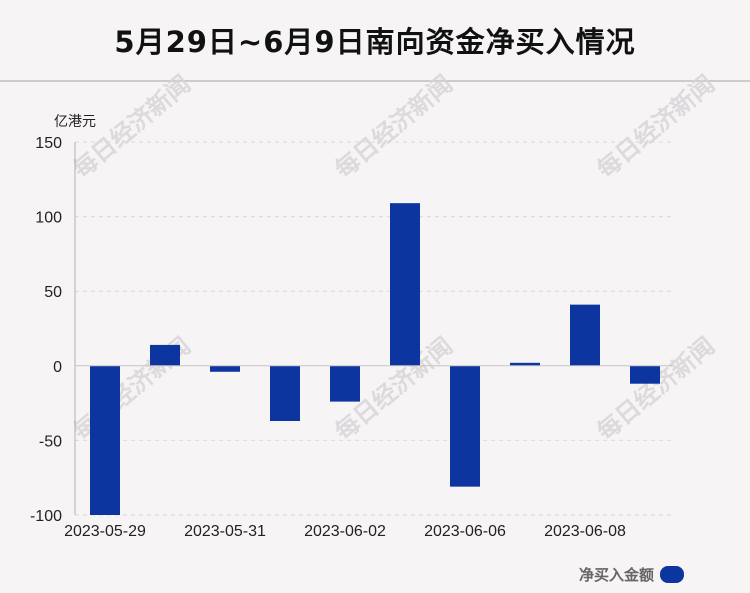 Image resolution: width=750 pixels, height=593 pixels. Describe the element at coordinates (465, 531) in the screenshot. I see `x-tick-label: 2023-06-06` at that location.